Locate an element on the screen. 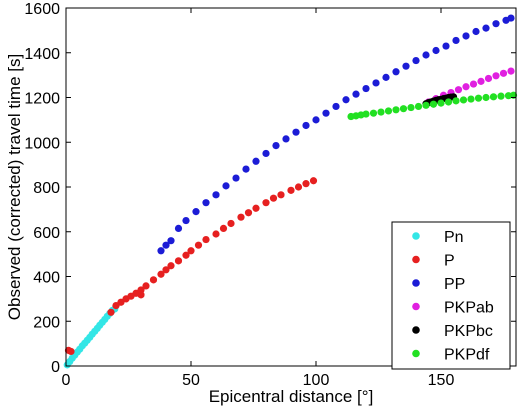 The height and width of the screenshot is (410, 520). y-tick-label: 400 is located at coordinates (46, 278).